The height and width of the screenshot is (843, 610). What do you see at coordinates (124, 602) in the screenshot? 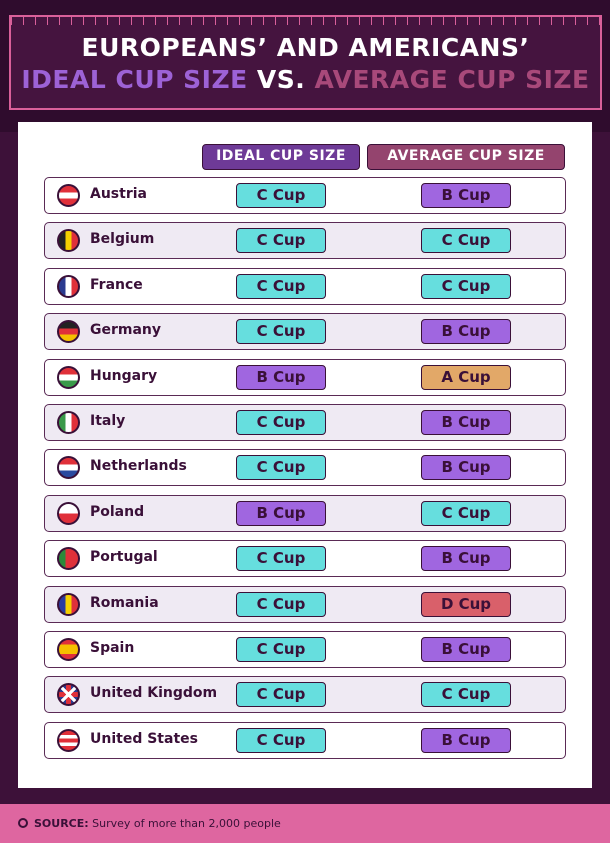
I see `country-name: Romania` at bounding box center [124, 602].